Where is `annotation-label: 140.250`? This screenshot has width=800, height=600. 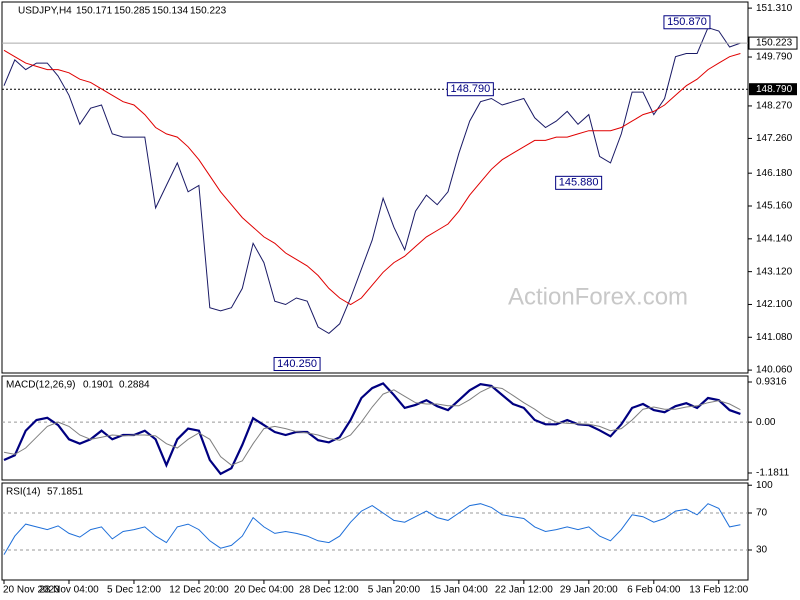
annotation-label: 140.250 is located at coordinates (297, 364).